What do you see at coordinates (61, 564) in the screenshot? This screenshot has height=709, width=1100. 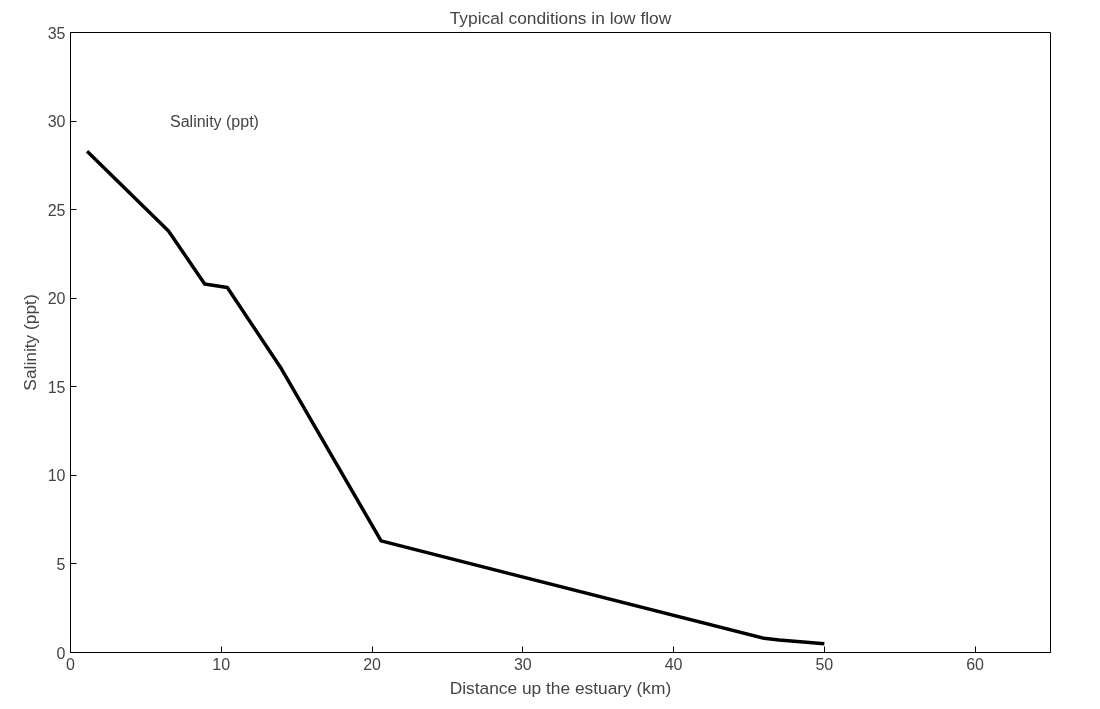 I see `y-tick-label: 5` at bounding box center [61, 564].